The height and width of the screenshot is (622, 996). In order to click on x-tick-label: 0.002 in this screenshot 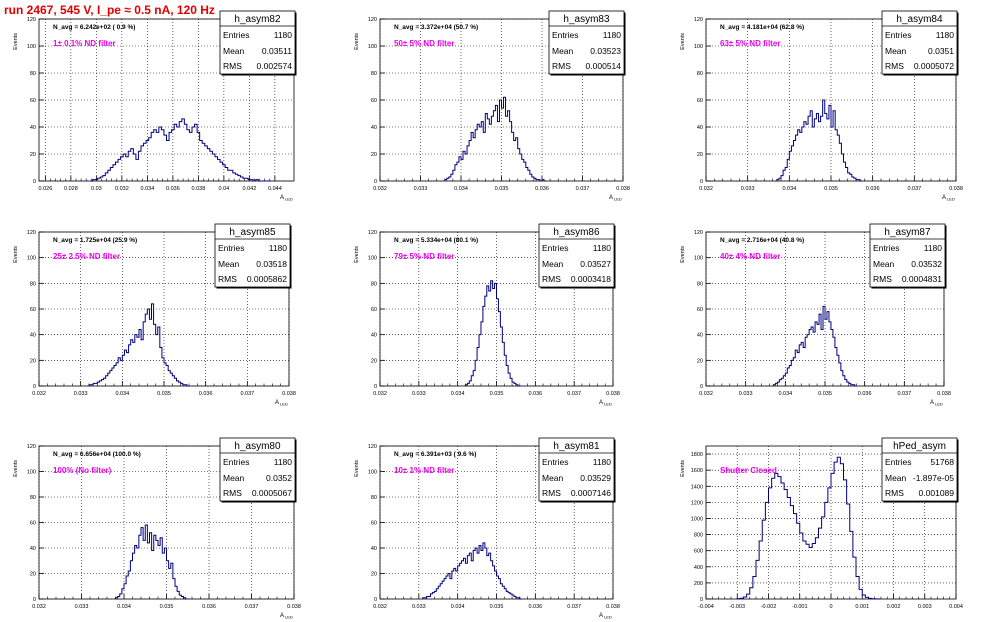, I will do `click(894, 607)`.